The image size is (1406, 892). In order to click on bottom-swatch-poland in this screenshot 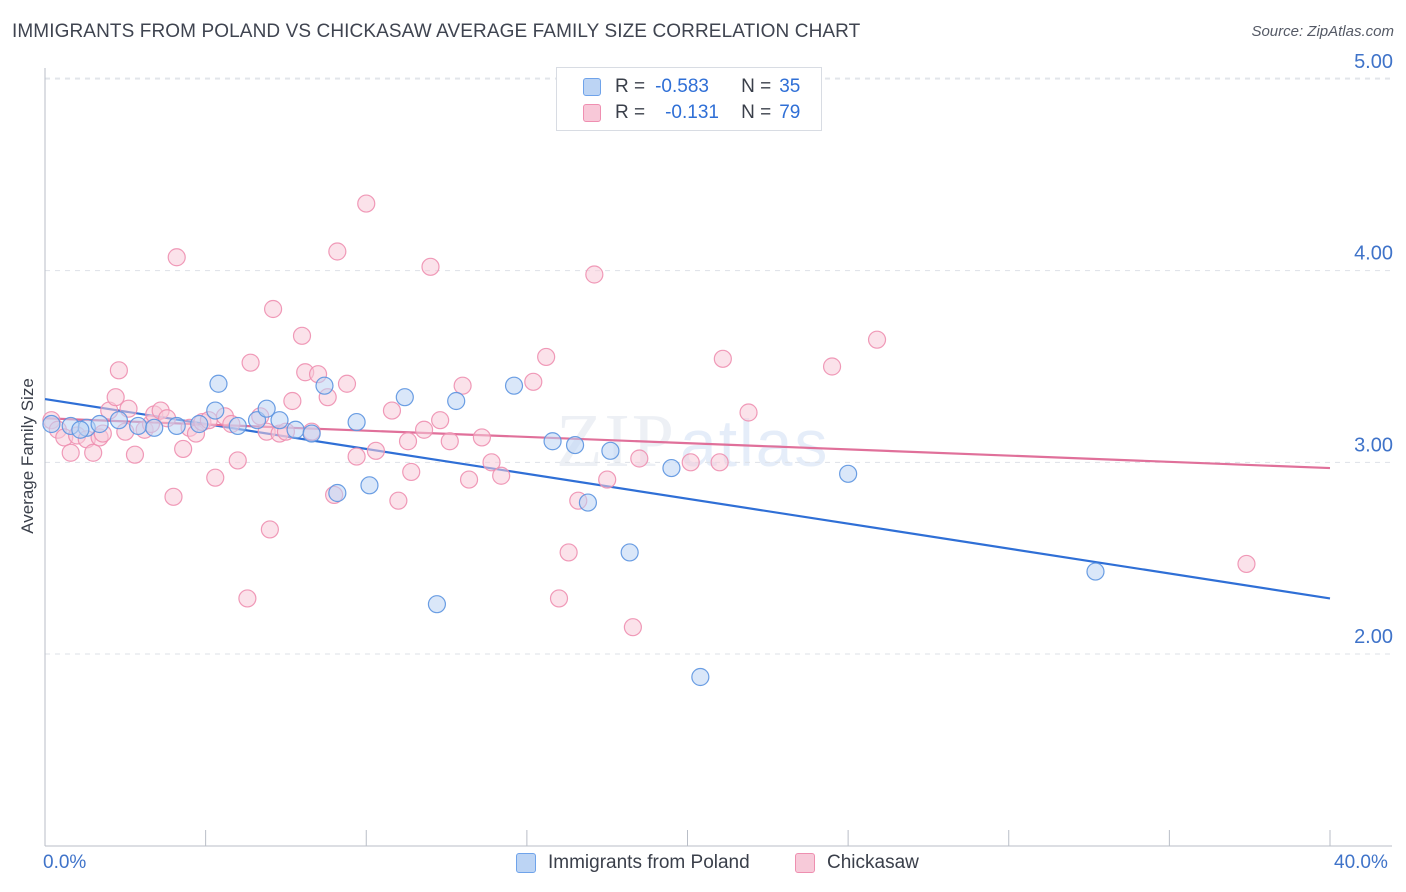, I will do `click(526, 863)`.